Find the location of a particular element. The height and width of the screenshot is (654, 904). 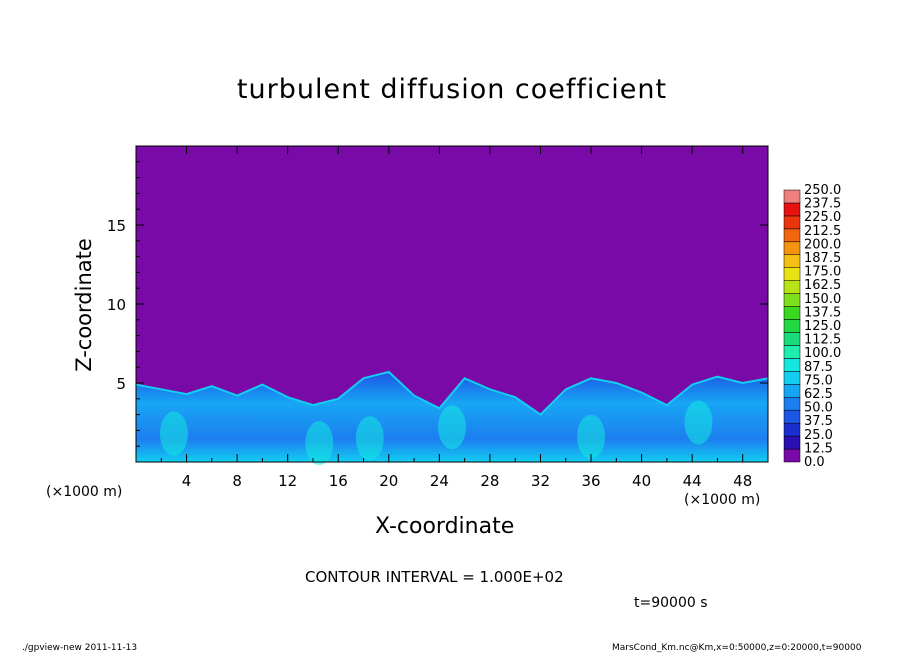

colorbar-label: 75.0 is located at coordinates (818, 380).